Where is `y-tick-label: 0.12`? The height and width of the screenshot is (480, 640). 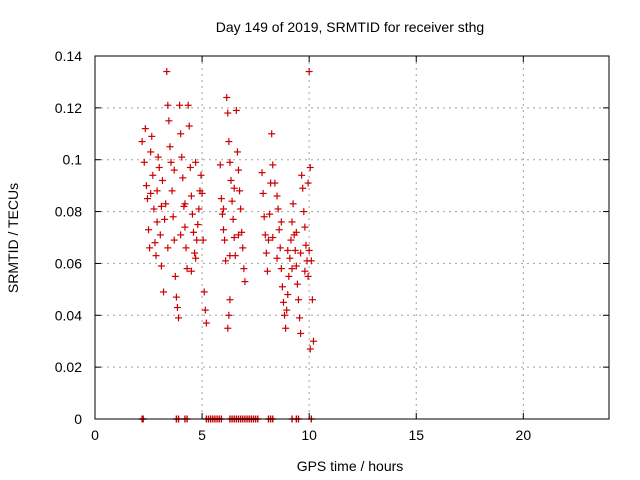
y-tick-label: 0.12 is located at coordinates (68, 108).